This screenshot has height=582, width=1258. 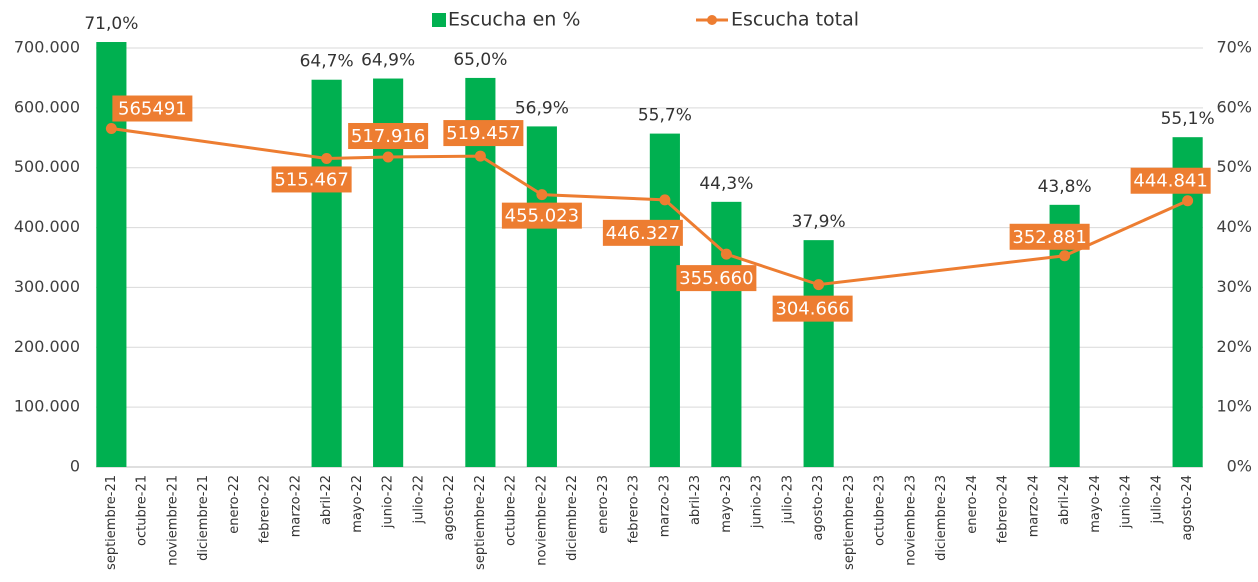 I want to click on bar-value-label: 71,0%, so click(x=111, y=24).